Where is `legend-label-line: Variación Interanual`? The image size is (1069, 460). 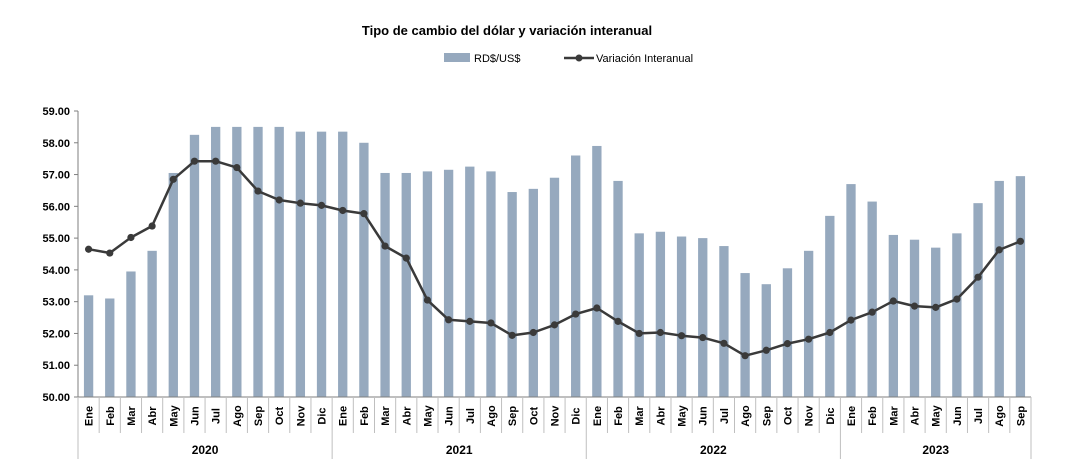 legend-label-line: Variación Interanual is located at coordinates (644, 59).